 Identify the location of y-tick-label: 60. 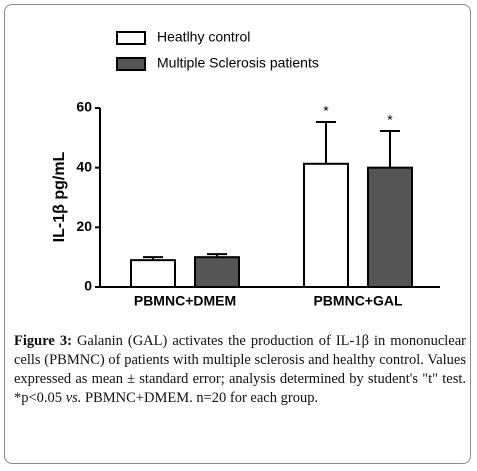
(84, 107).